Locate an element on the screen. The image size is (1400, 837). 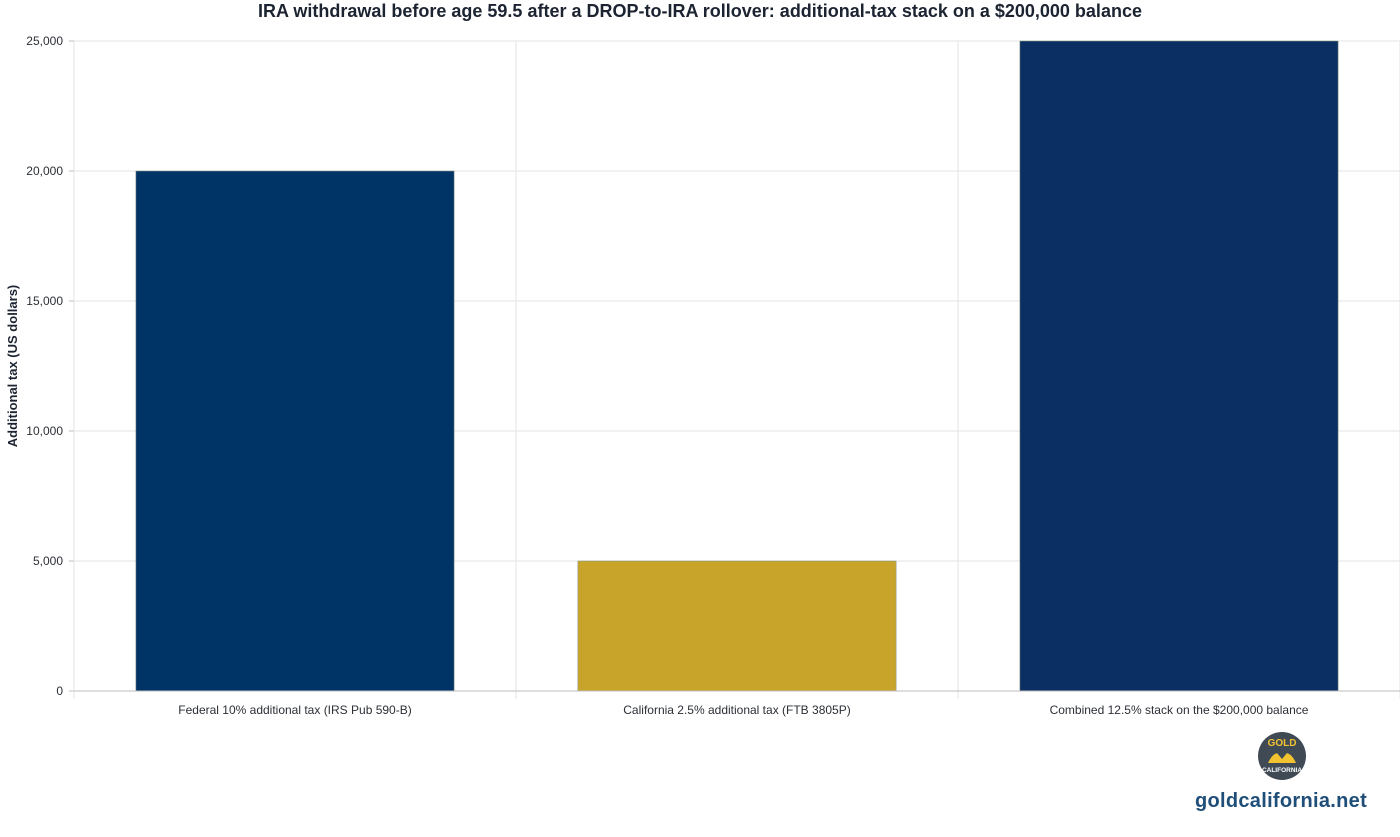
brand-site-name: goldcalifornia.net is located at coordinates (1281, 801).